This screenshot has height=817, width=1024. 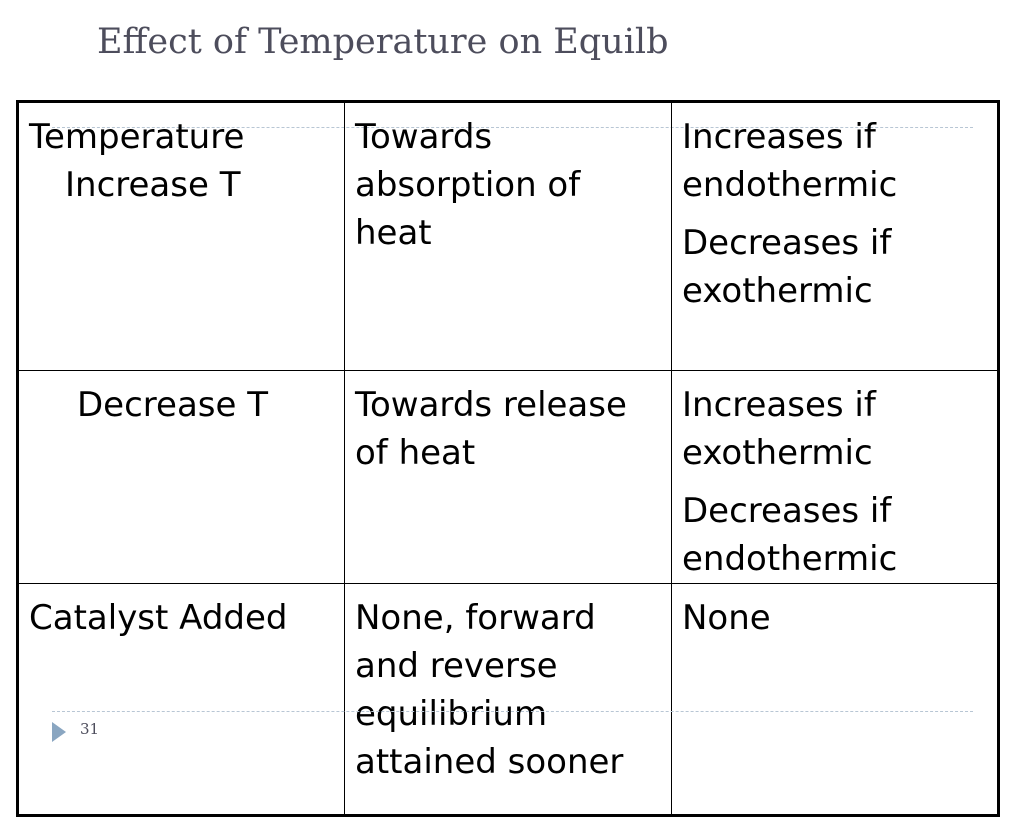 What do you see at coordinates (468, 185) in the screenshot?
I see `cell-text: Towards absorption of heat` at bounding box center [468, 185].